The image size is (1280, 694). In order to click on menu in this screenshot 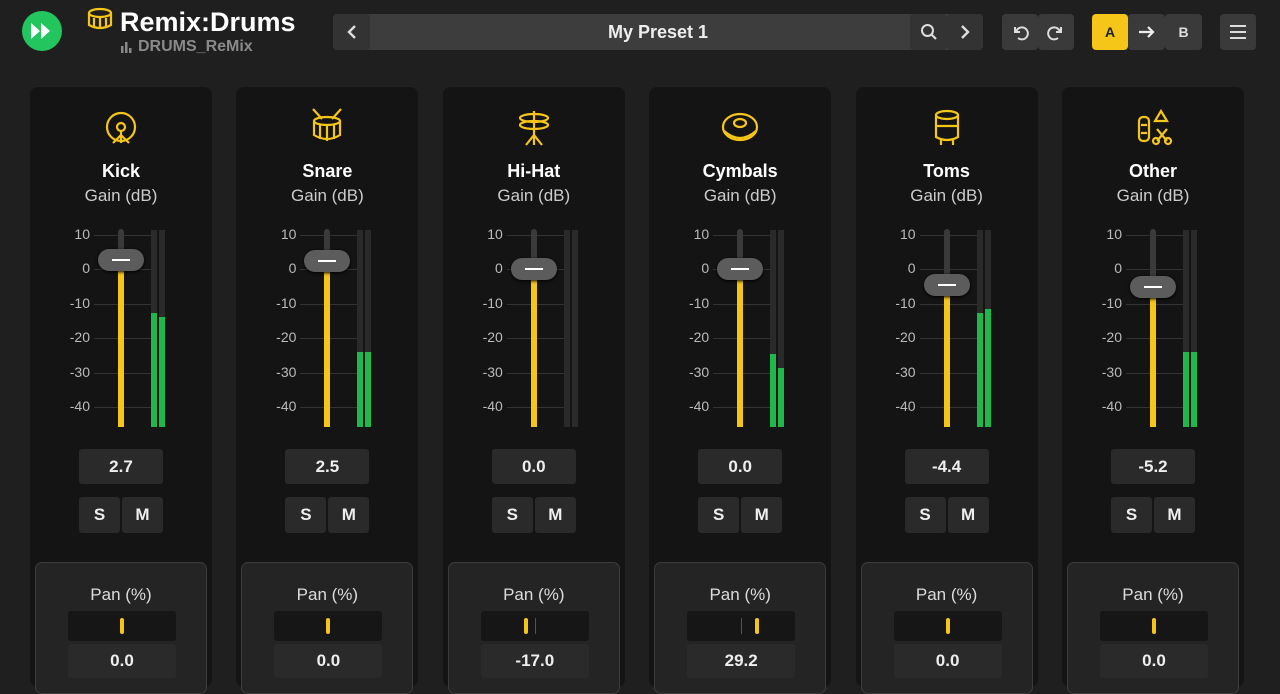, I will do `click(1238, 32)`.